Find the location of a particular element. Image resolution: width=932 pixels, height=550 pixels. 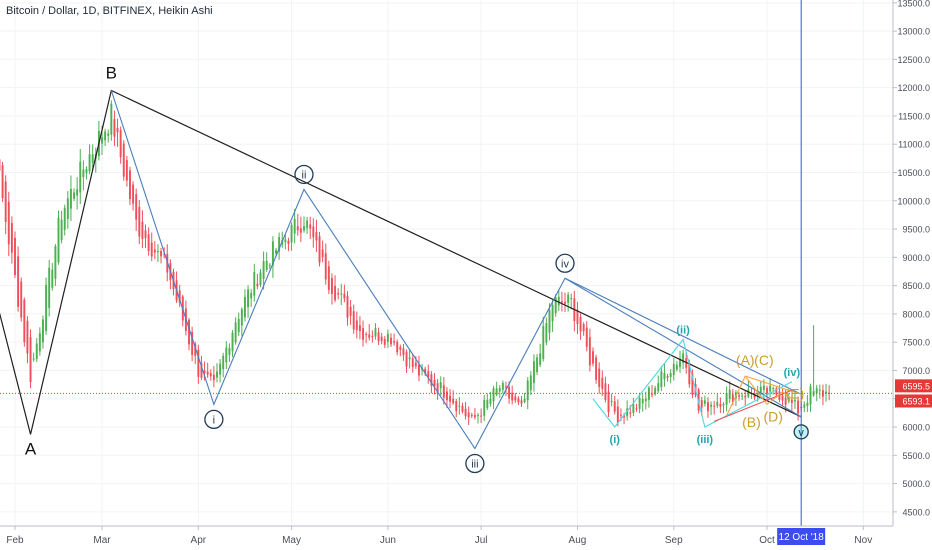

price-tick-label: 9000.0 is located at coordinates (916, 258).